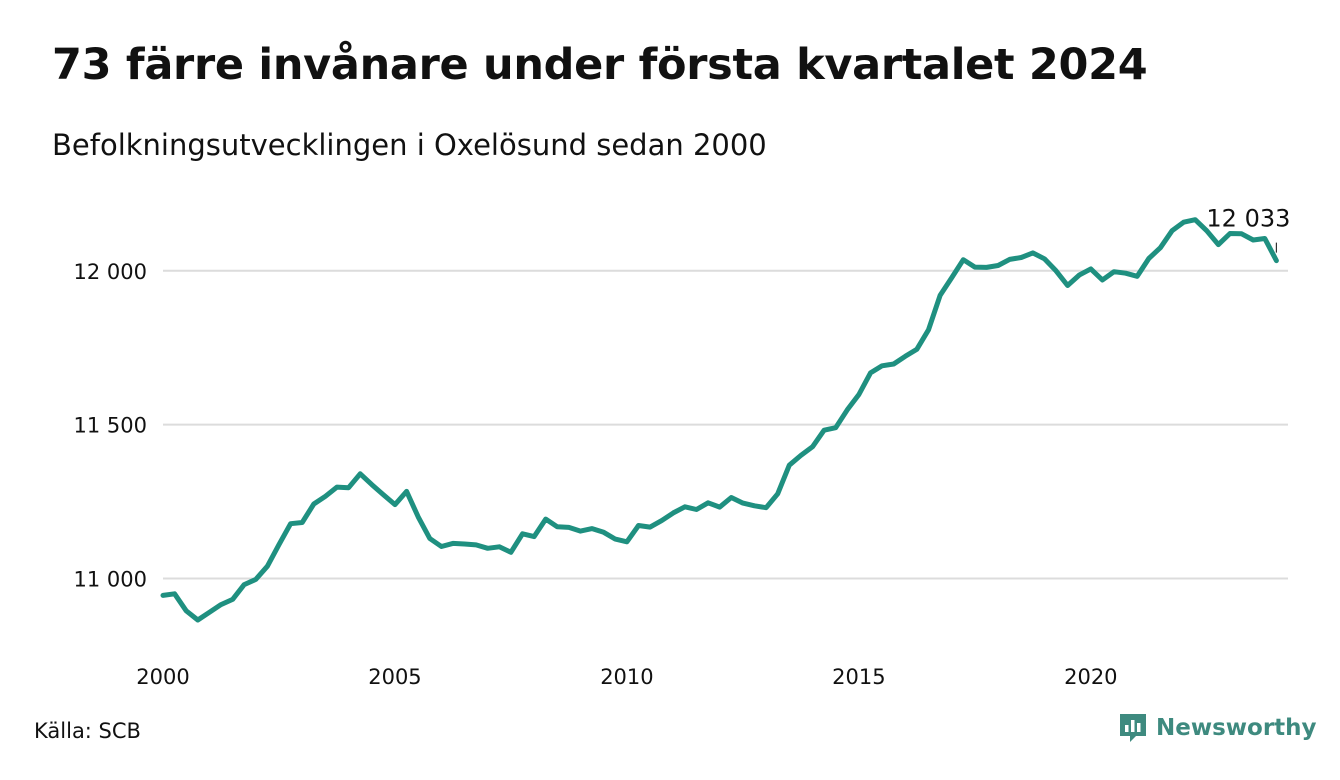 The image size is (1340, 780). I want to click on x-tick-label: 2010, so click(626, 677).